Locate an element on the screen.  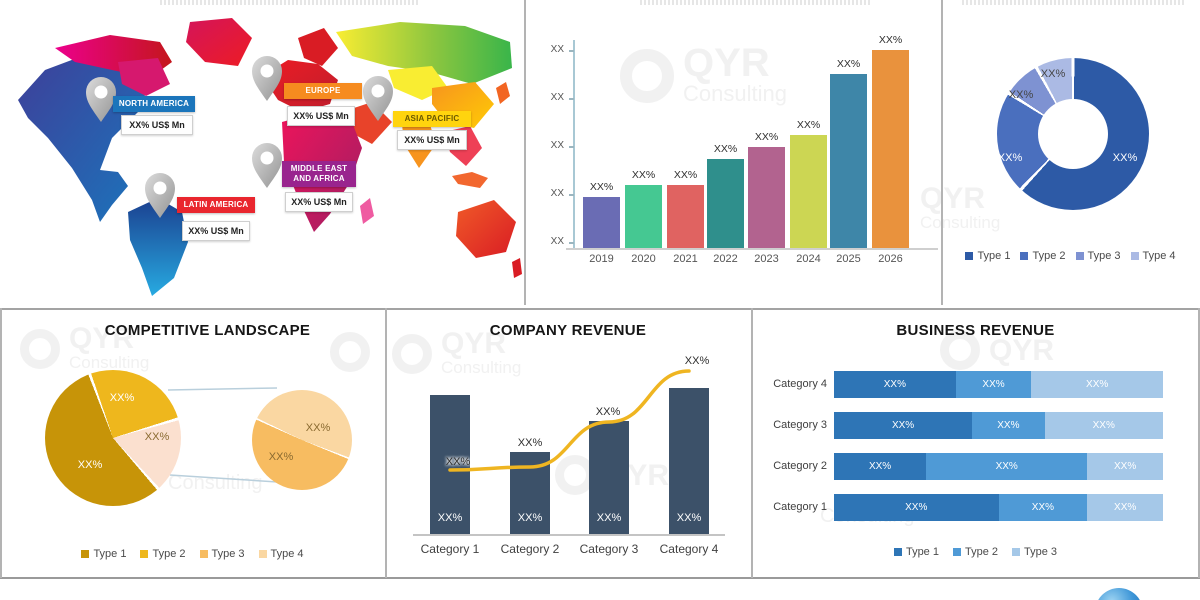
x-tick-2020: 2020 is located at coordinates (643, 259).